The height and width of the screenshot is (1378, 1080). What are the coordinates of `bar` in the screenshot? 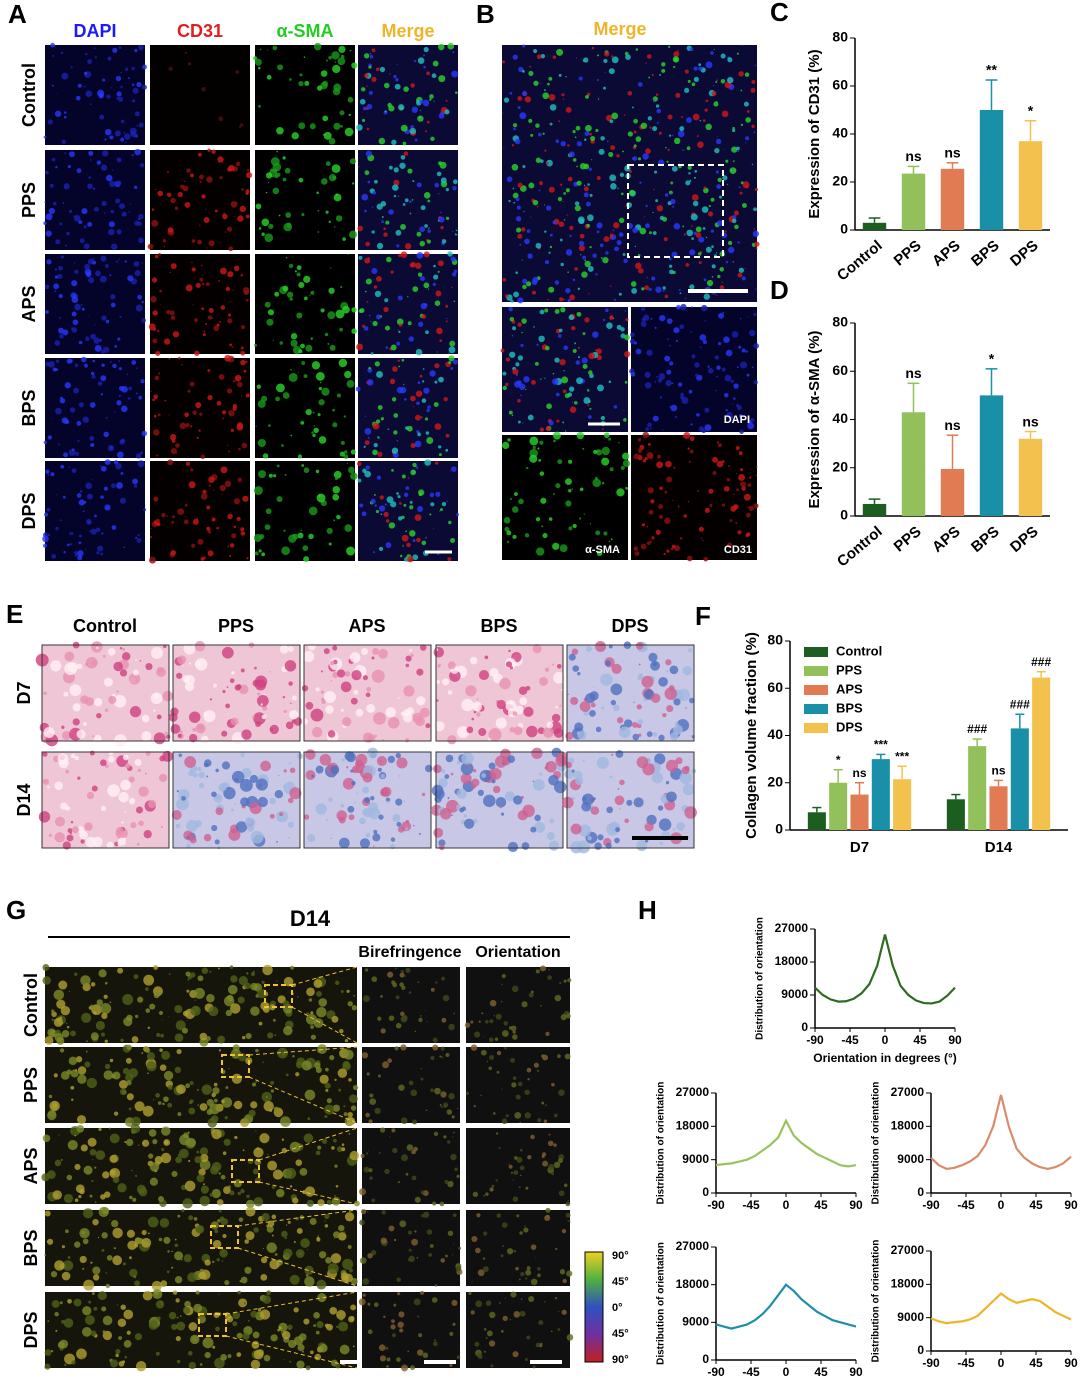 It's located at (991, 455).